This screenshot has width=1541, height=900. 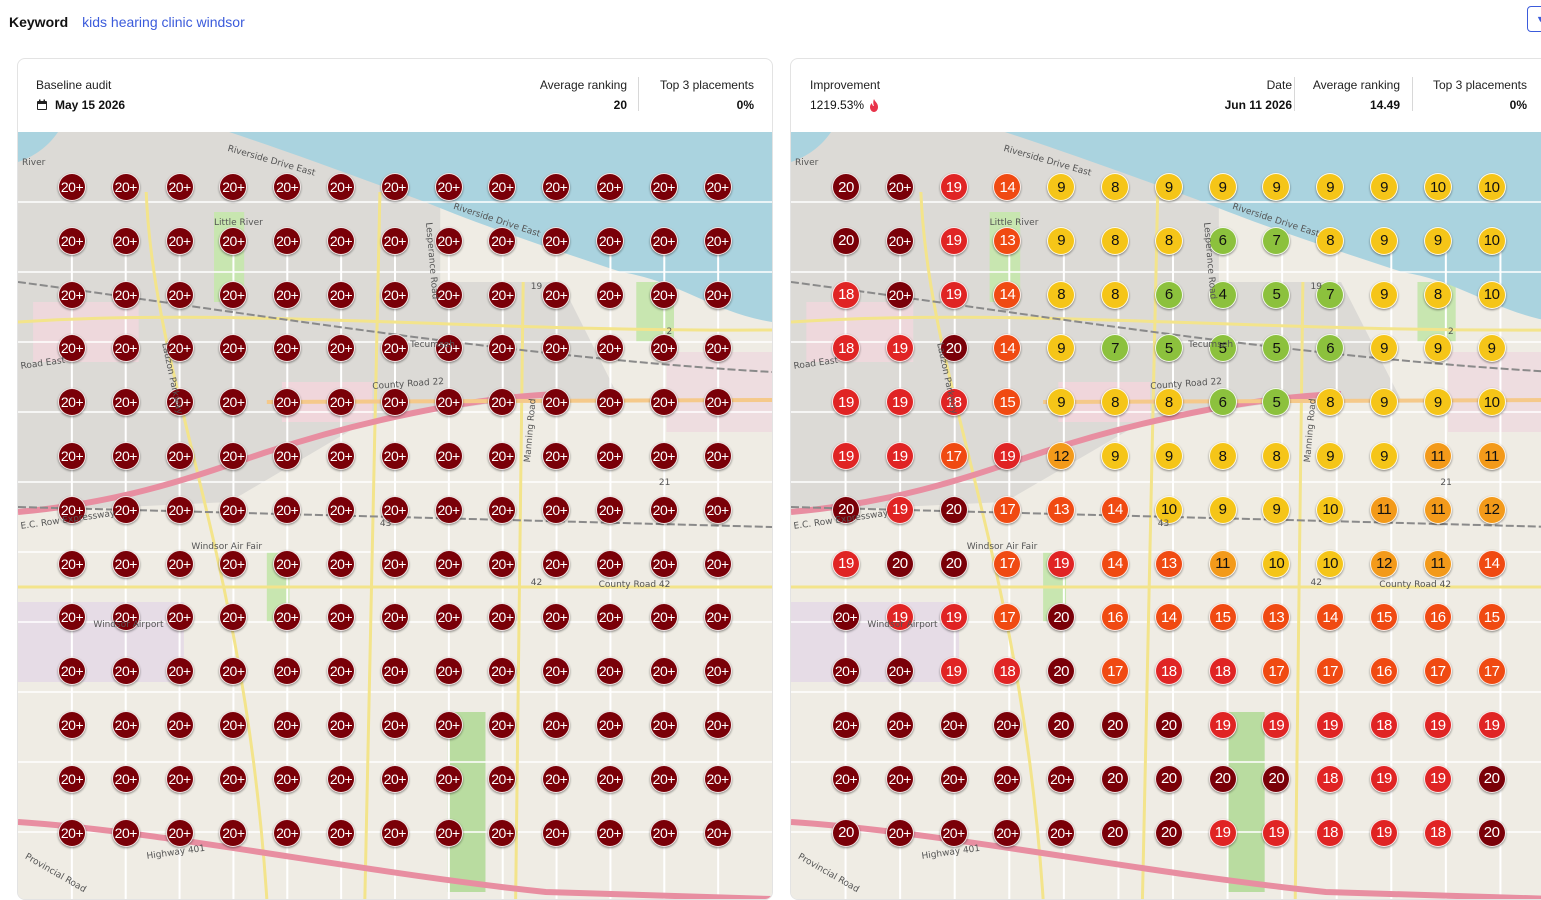 What do you see at coordinates (1222, 294) in the screenshot?
I see `rank-pin: 4` at bounding box center [1222, 294].